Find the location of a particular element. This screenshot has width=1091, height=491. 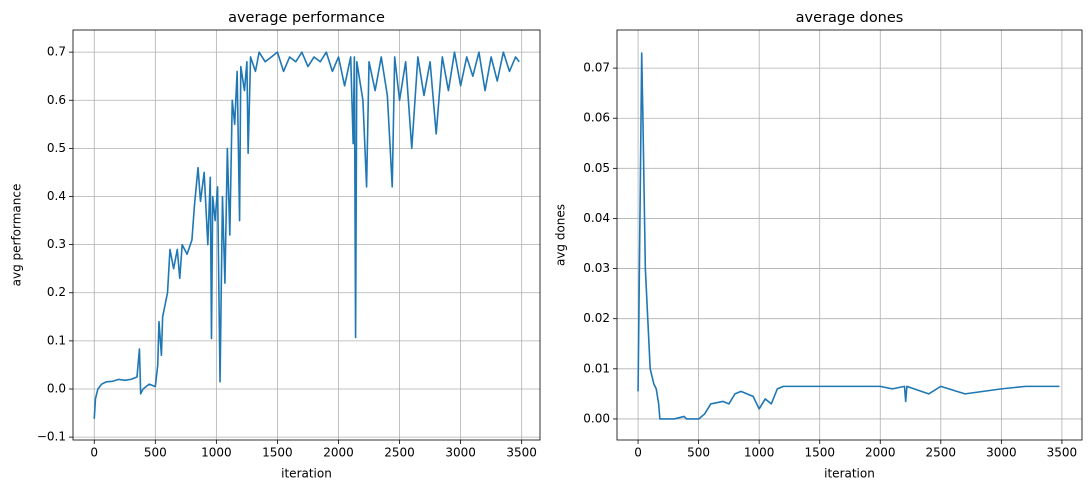

y-tick-label: 0.05 is located at coordinates (596, 168).